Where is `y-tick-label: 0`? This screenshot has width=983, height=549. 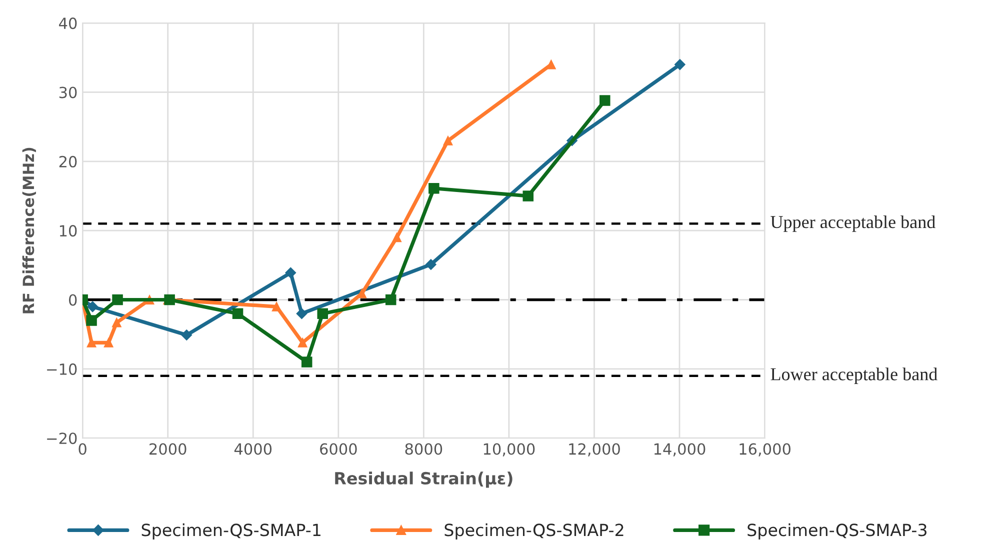
y-tick-label: 0 is located at coordinates (73, 300).